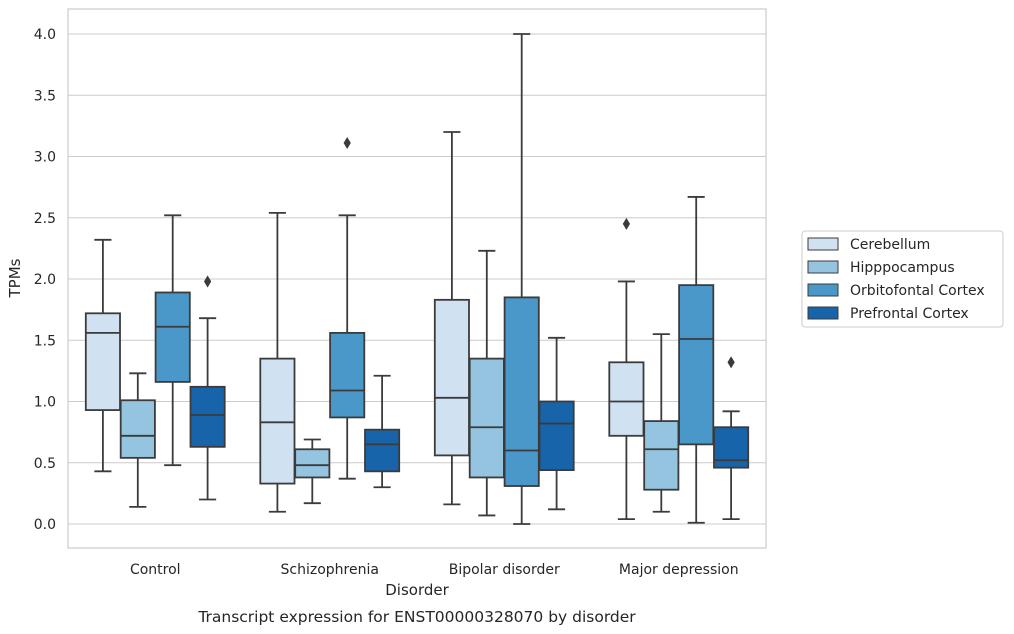 Image resolution: width=1014 pixels, height=634 pixels. I want to click on y-tick-label: 0.0, so click(45, 525).